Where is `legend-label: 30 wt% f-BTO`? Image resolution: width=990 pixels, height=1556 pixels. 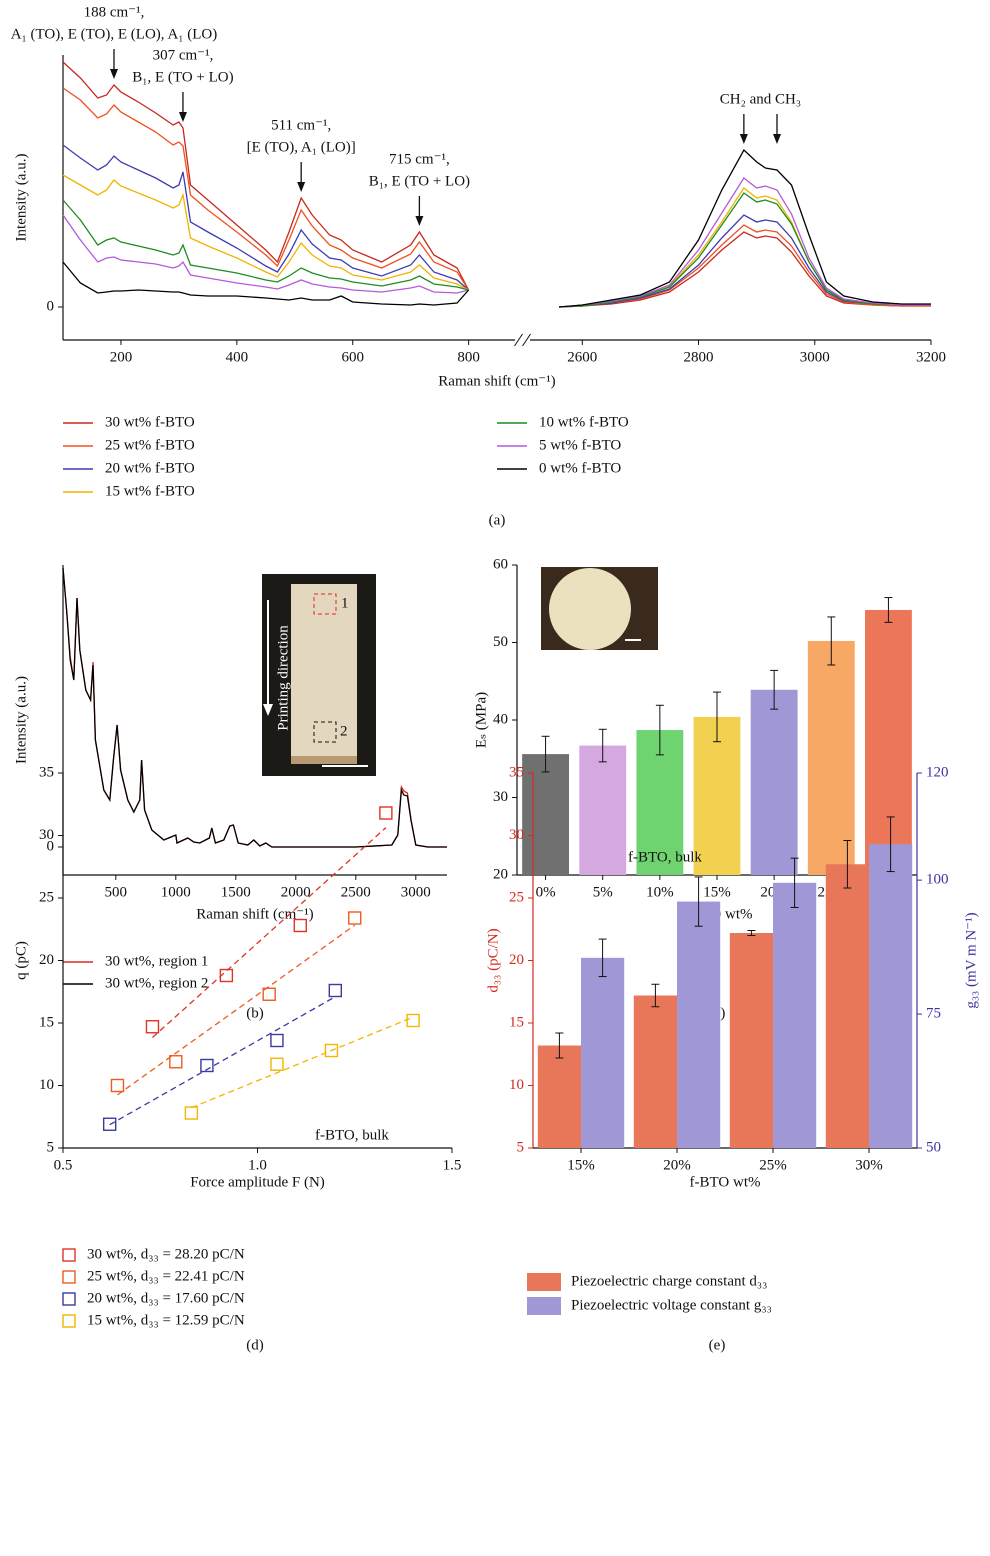 legend-label: 30 wt% f-BTO is located at coordinates (150, 422).